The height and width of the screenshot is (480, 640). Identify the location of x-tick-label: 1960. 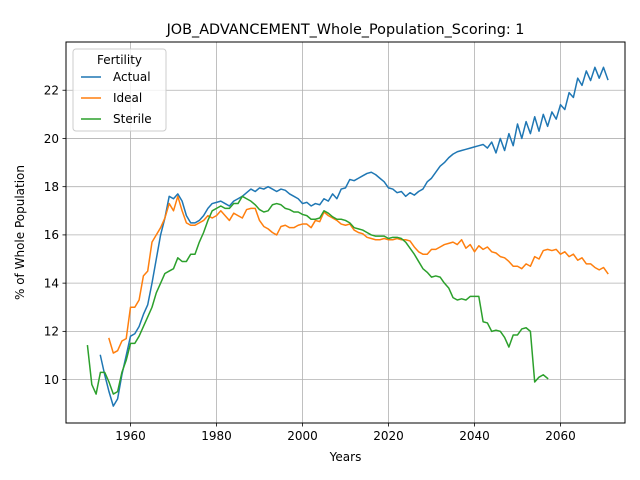
(130, 436).